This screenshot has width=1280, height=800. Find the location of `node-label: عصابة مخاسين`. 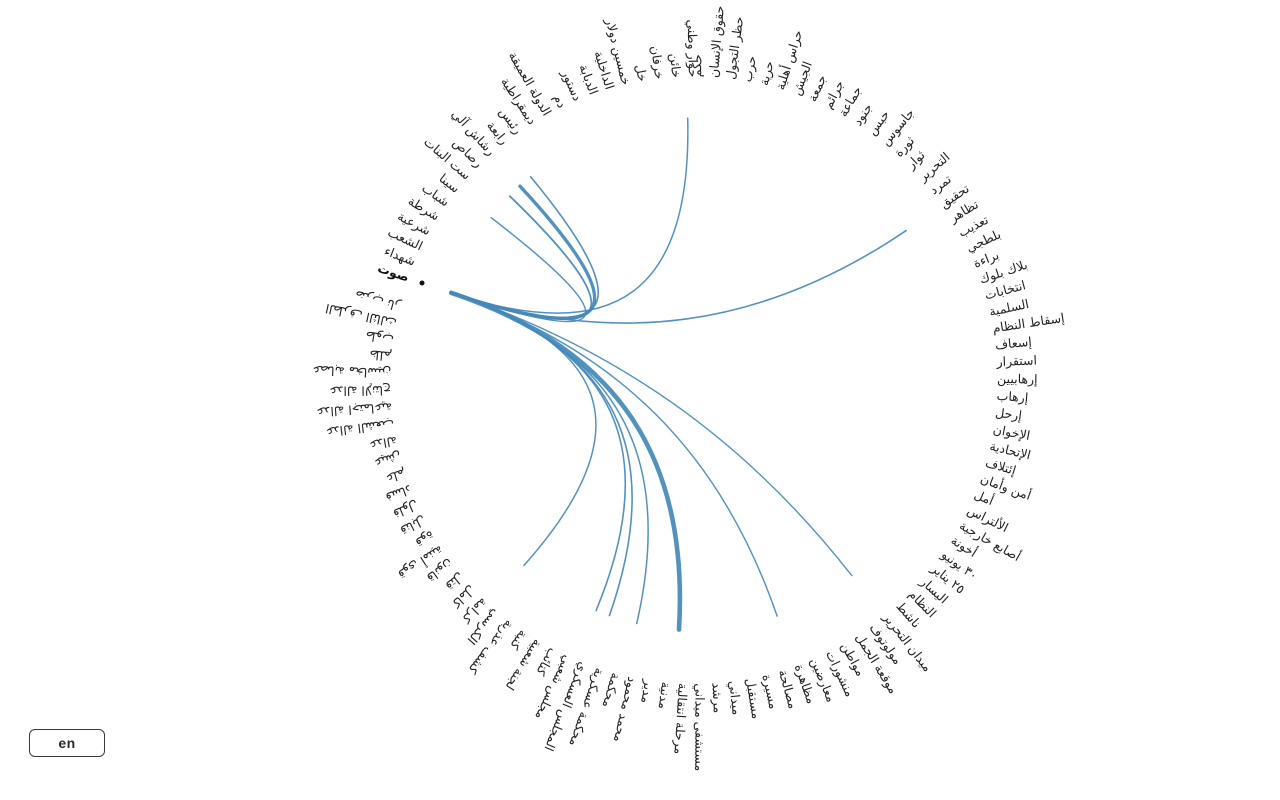

node-label: عصابة مخاسين is located at coordinates (352, 372).